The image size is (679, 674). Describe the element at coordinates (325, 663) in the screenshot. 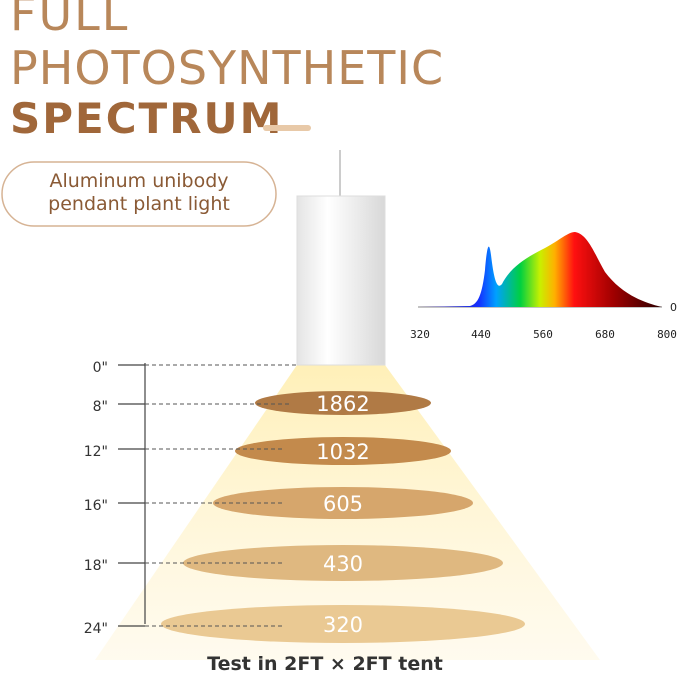

I see `footer: Test in 2FT × 2FT tent` at that location.